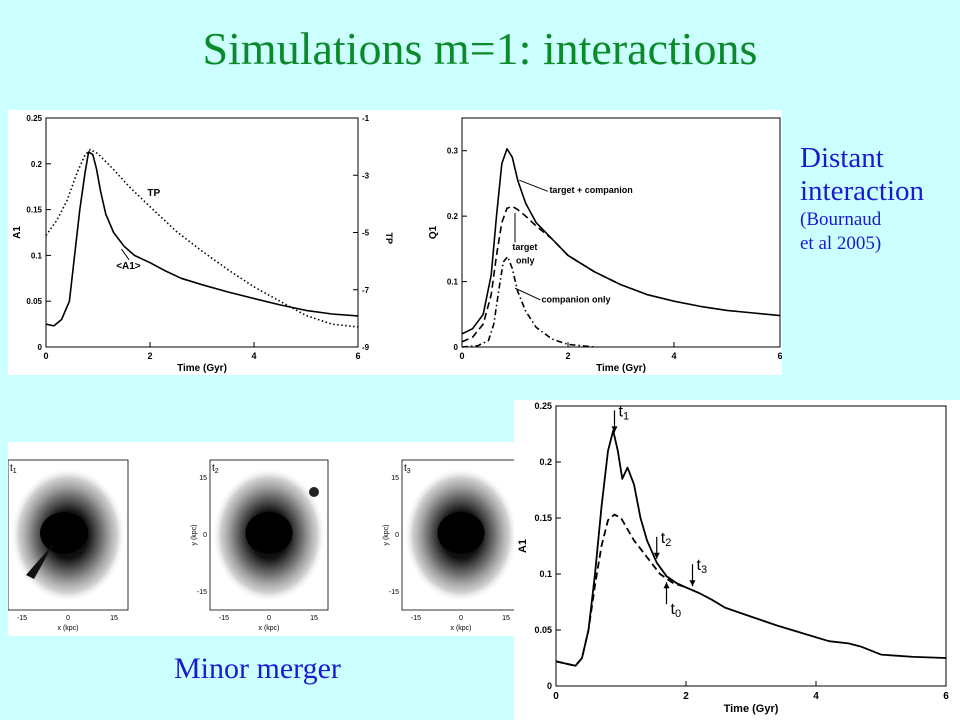 This screenshot has width=960, height=720. I want to click on companion-blob, so click(314, 492).